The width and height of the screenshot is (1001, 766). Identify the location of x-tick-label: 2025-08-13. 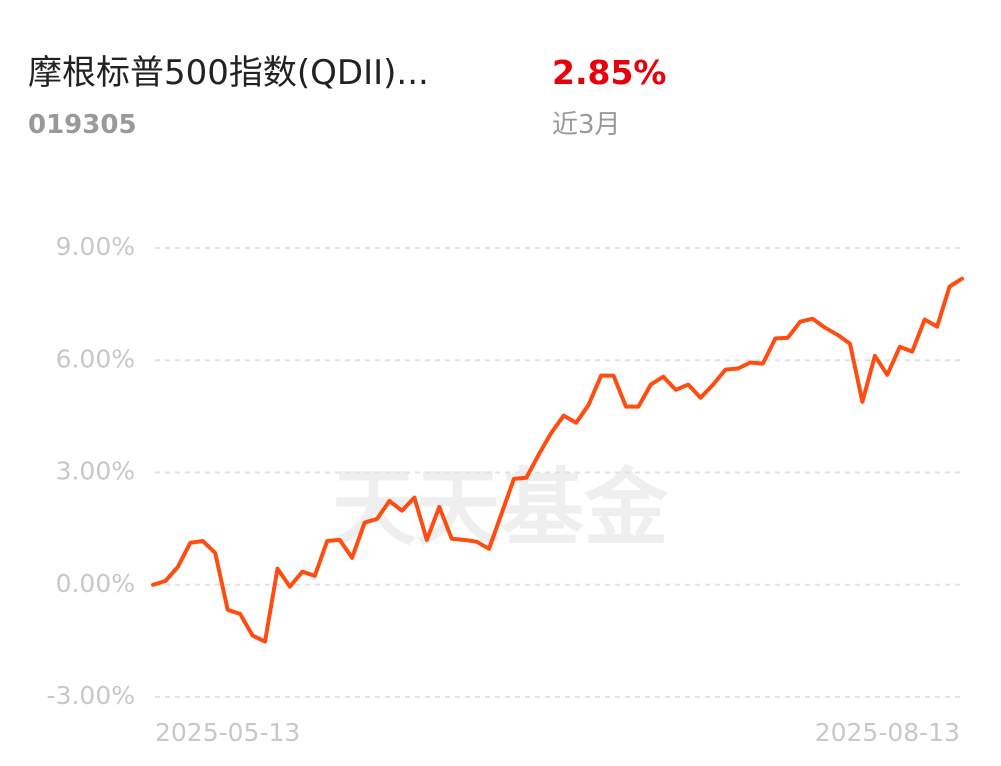
(887, 732).